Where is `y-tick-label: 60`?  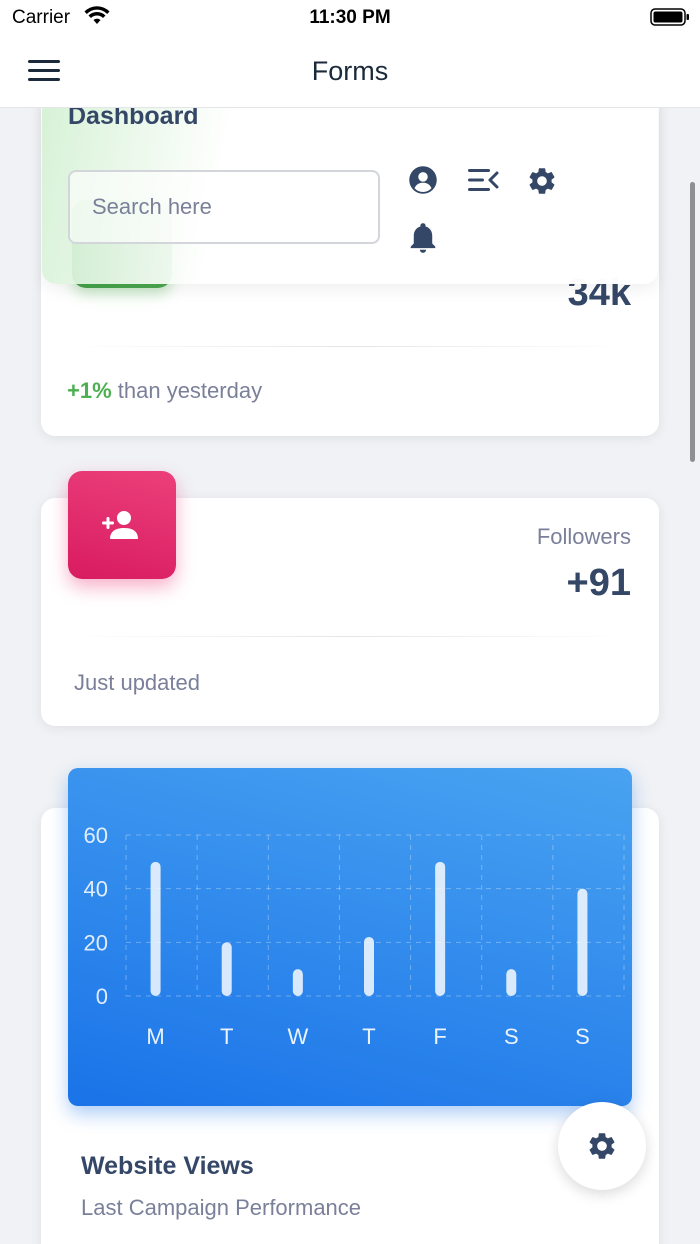
y-tick-label: 60 is located at coordinates (96, 835).